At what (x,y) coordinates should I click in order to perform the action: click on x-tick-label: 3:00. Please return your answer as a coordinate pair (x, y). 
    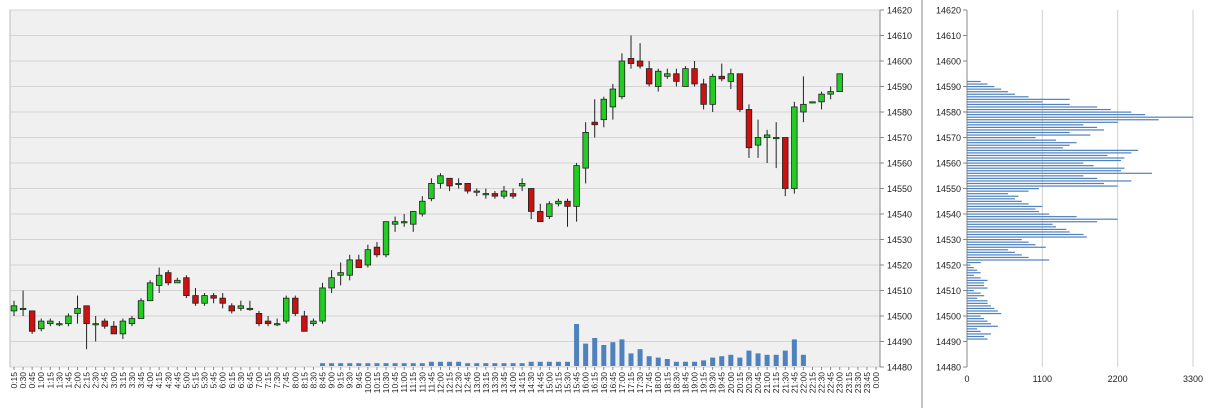
    Looking at the image, I should click on (114, 380).